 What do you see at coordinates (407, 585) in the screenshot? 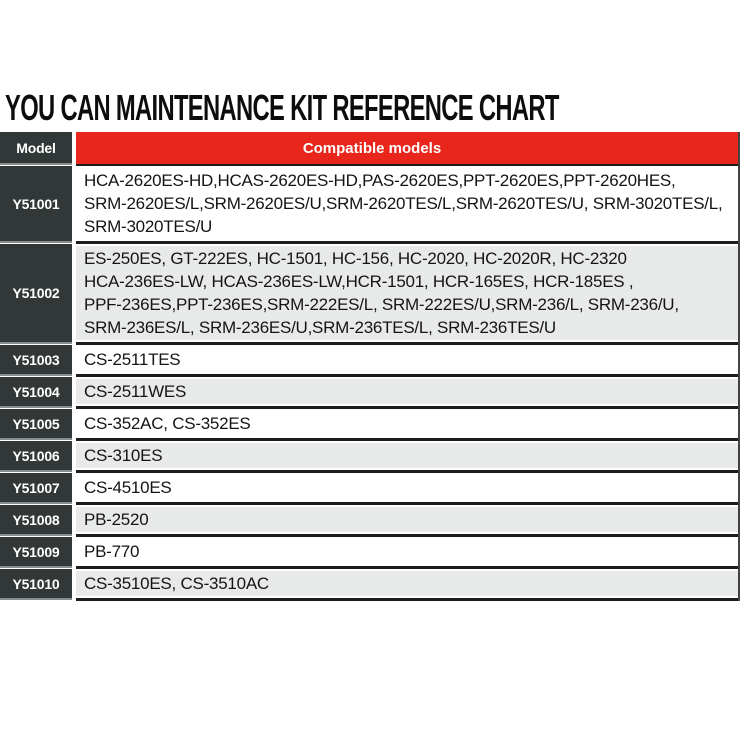
I see `compatible-models-cell: CS-3510ES, CS-3510AC` at bounding box center [407, 585].